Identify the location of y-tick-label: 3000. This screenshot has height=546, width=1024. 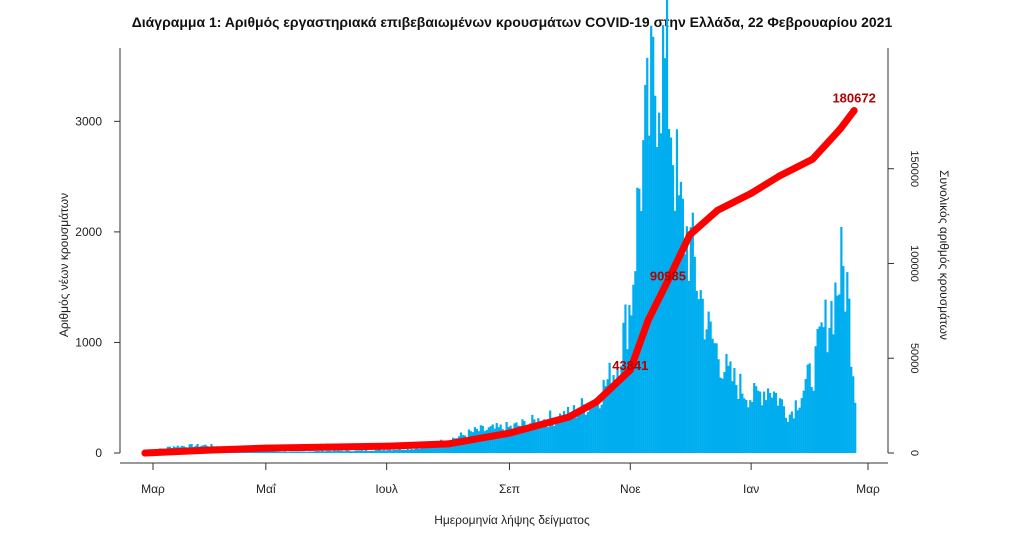
(88, 121).